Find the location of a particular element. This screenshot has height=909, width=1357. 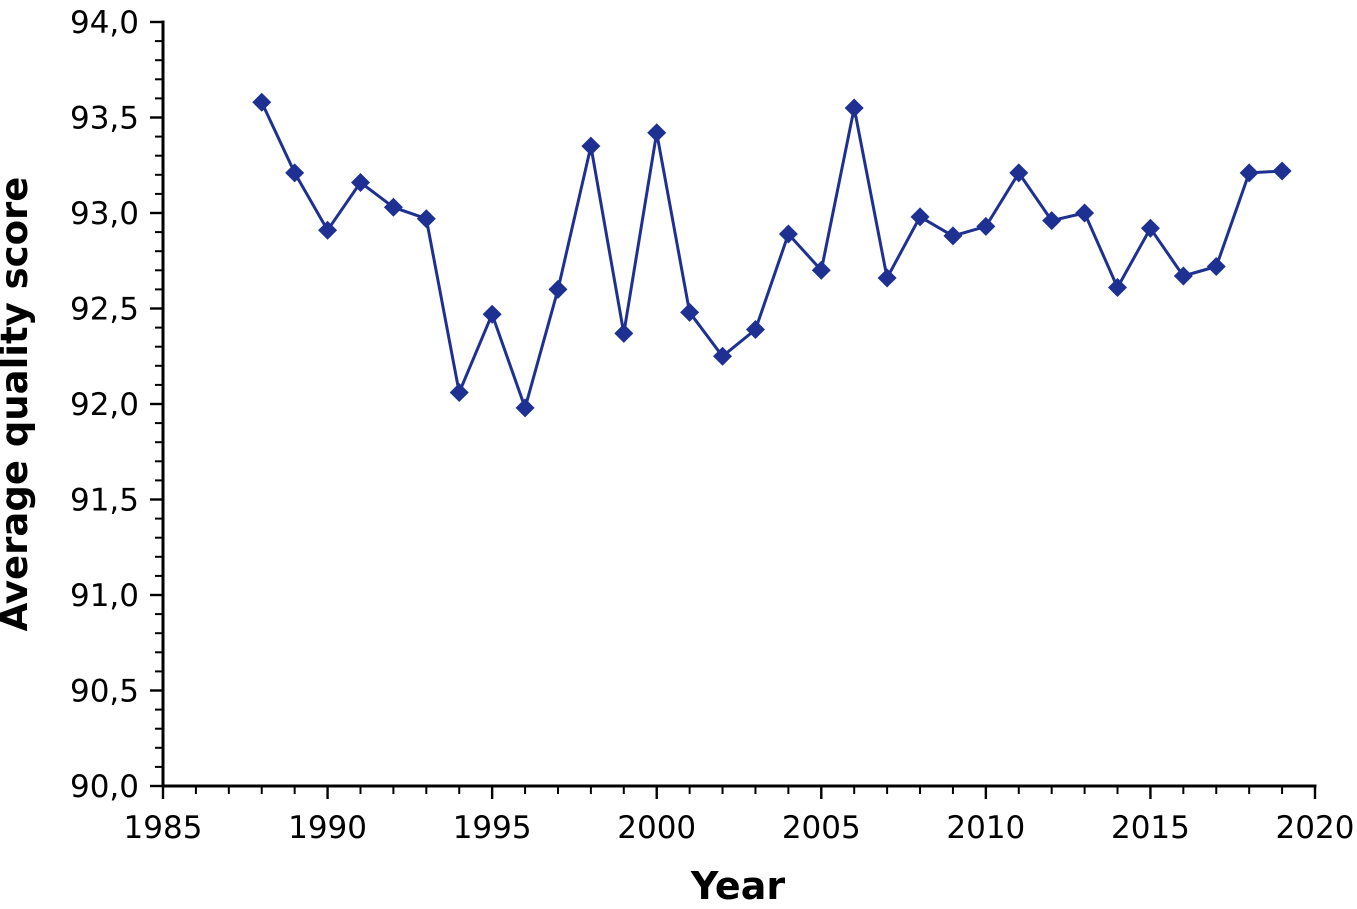

y-tick-label: 94,0 is located at coordinates (104, 23).